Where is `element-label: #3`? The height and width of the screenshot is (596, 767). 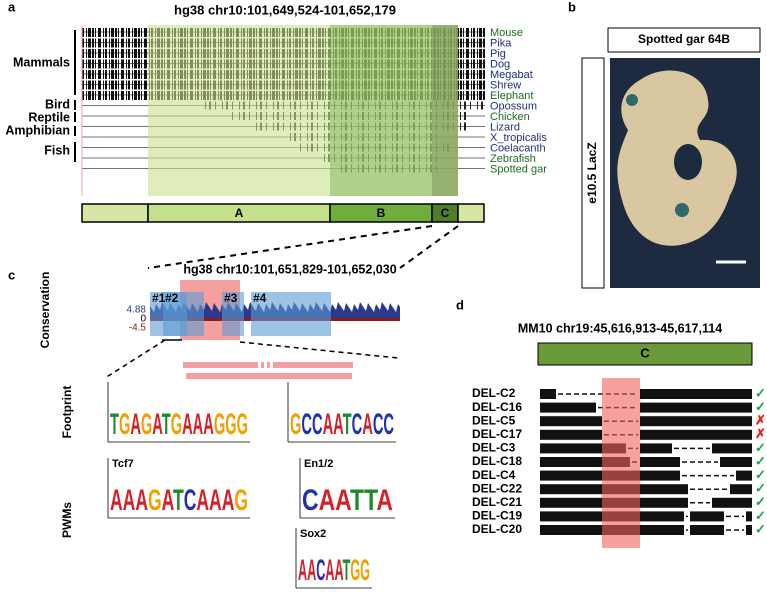 element-label: #3 is located at coordinates (231, 298).